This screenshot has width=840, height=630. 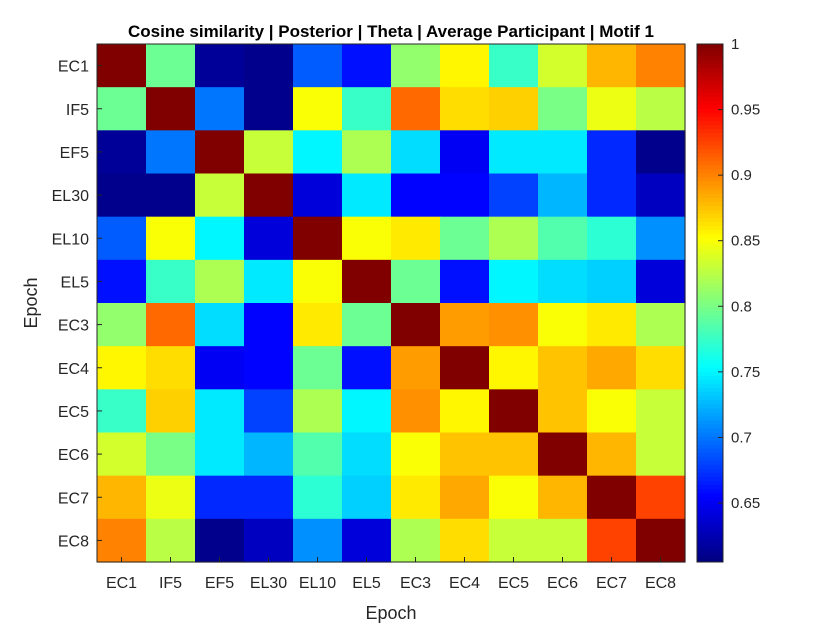 What do you see at coordinates (465, 368) in the screenshot?
I see `heatmap-cell-EC4-EC4` at bounding box center [465, 368].